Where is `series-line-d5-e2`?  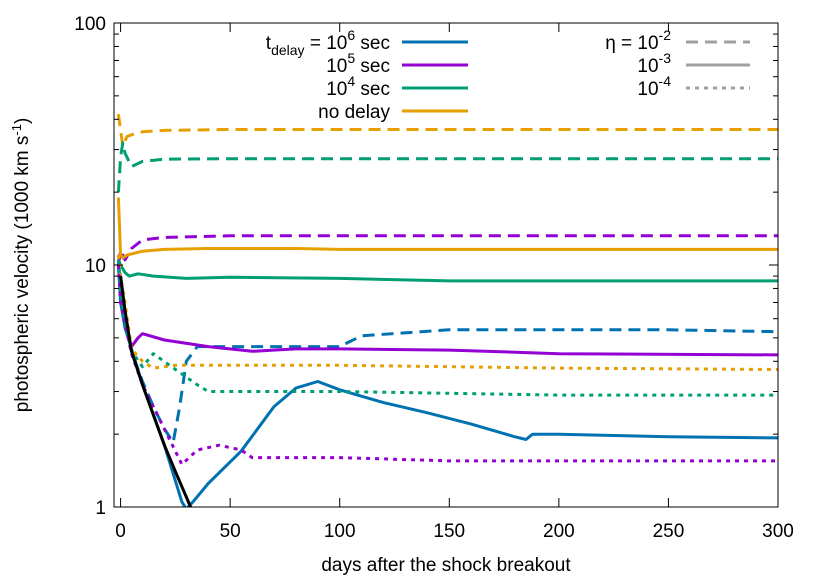
series-line-d5-e2 is located at coordinates (447, 250).